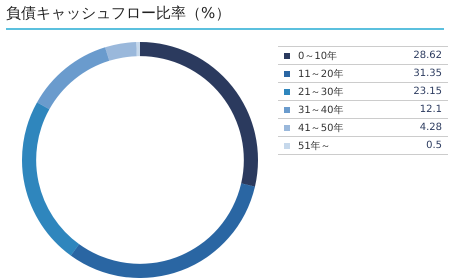 Image resolution: width=461 pixels, height=280 pixels. Describe the element at coordinates (321, 92) in the screenshot. I see `legend-label: 21～30年` at that location.